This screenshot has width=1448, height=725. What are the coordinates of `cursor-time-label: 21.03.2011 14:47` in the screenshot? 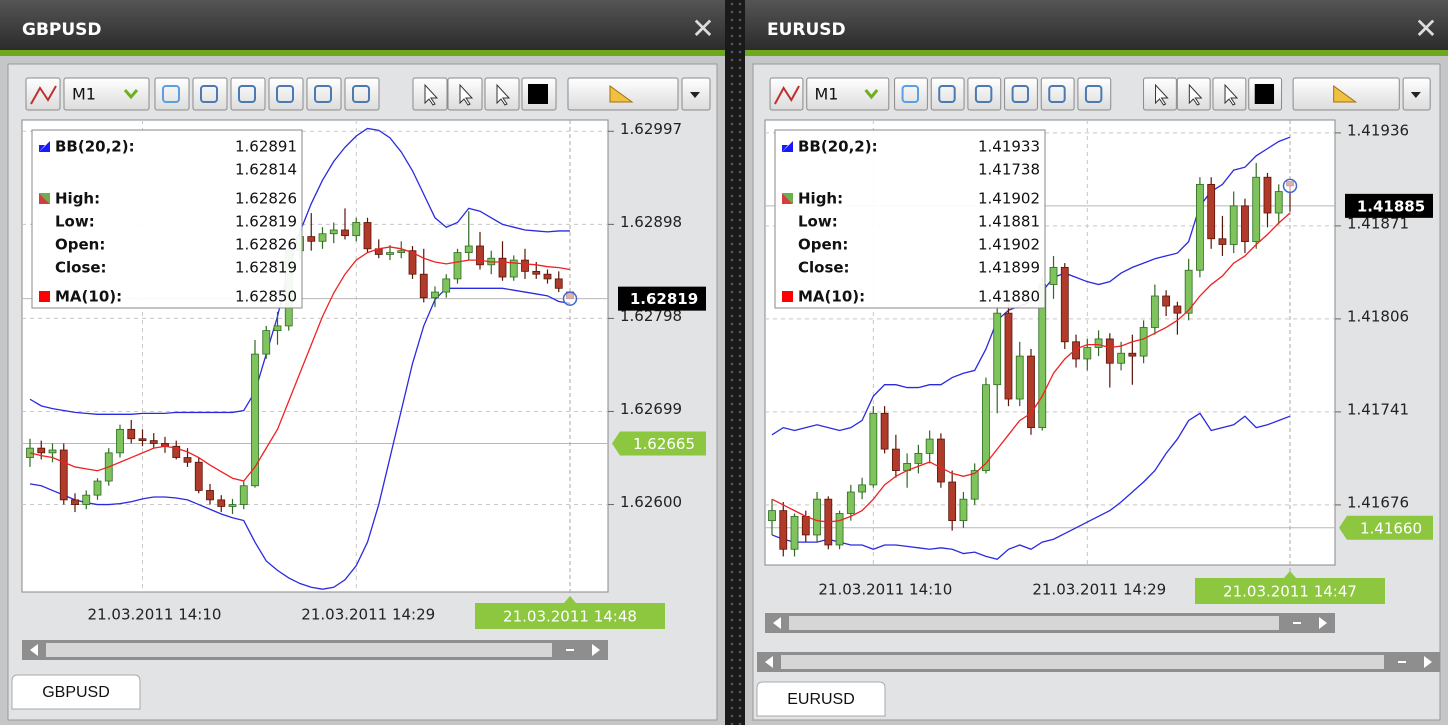 It's located at (1290, 592).